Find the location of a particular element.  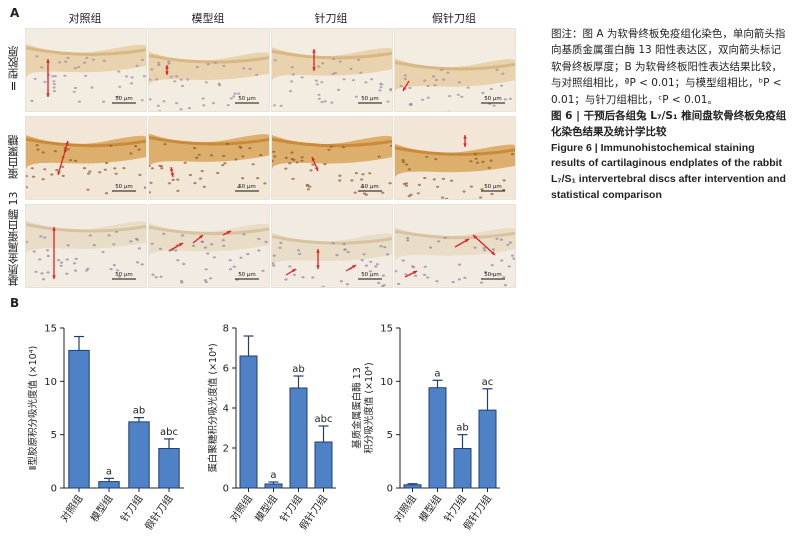

histology-tile-r2-c4: 50 μm is located at coordinates (455, 158).